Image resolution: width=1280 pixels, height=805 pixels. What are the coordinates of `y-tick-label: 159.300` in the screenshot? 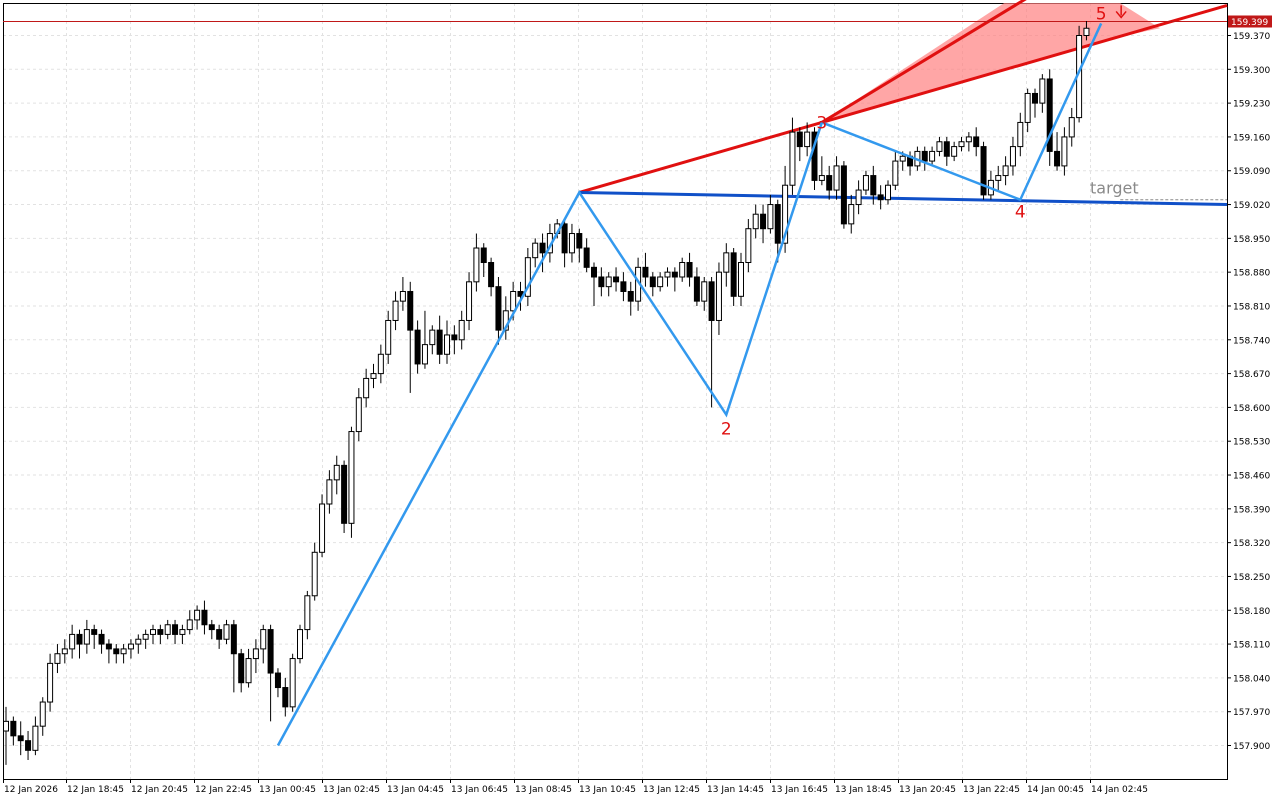 It's located at (1251, 71).